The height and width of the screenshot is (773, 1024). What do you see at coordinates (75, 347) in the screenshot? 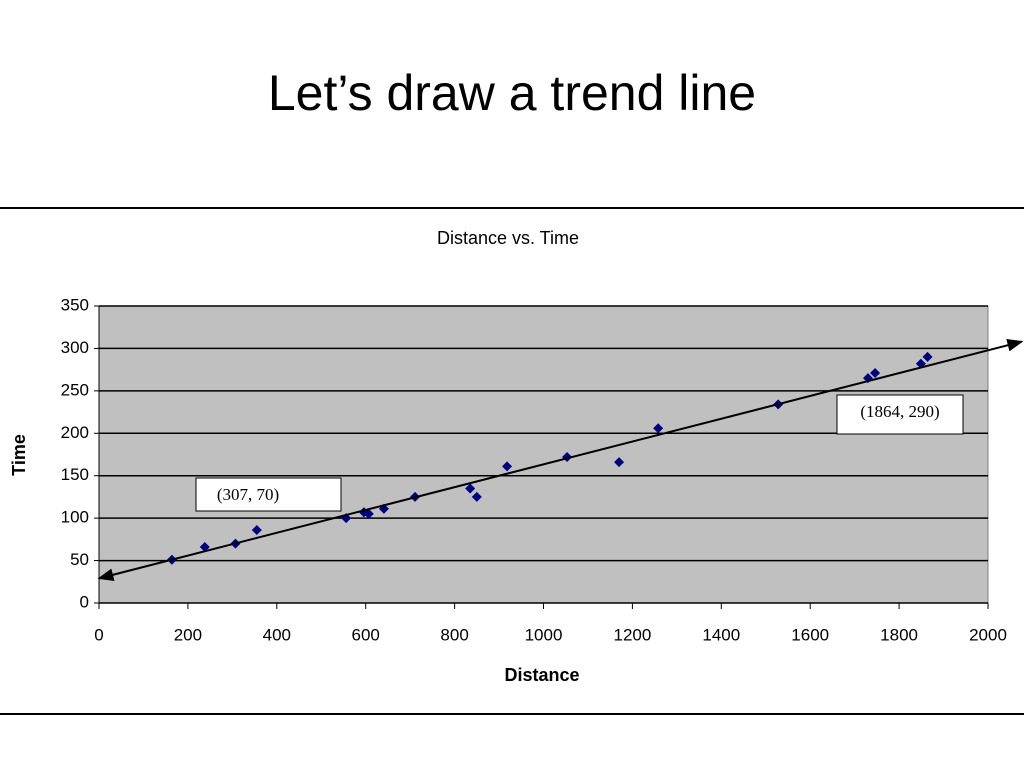
I see `y-tick-label: 300` at bounding box center [75, 347].